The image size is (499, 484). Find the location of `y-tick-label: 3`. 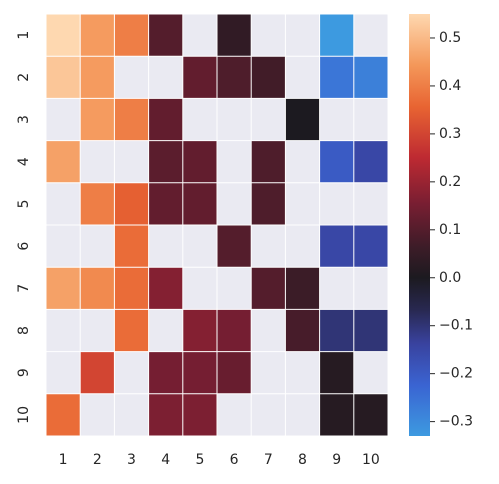

y-tick-label: 3 is located at coordinates (24, 119).